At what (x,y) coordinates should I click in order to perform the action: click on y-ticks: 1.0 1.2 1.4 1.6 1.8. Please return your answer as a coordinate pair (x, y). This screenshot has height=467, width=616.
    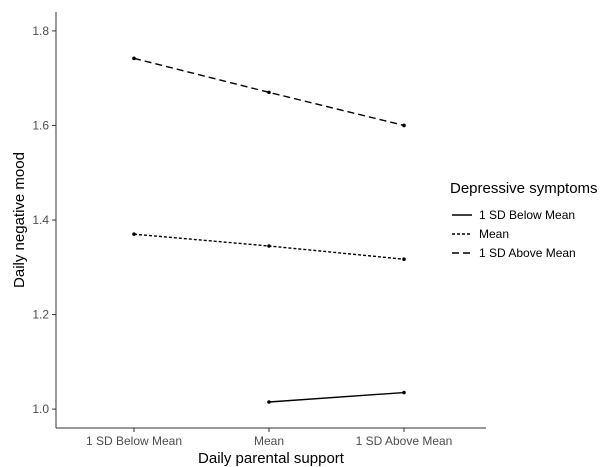
    Looking at the image, I should click on (44, 220).